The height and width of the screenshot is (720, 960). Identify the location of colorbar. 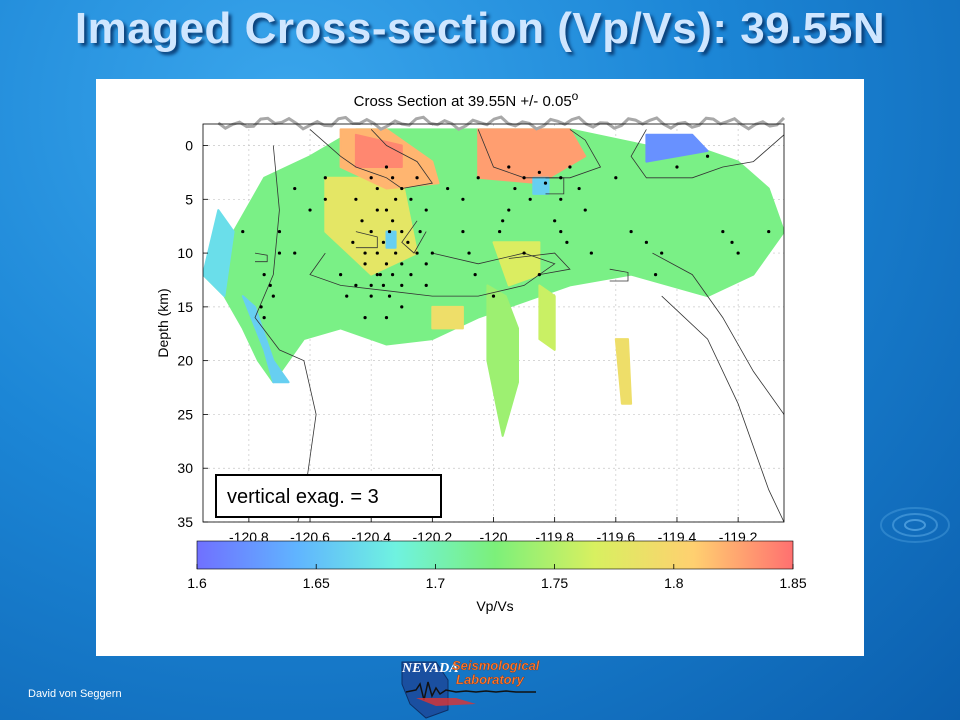
(495, 555).